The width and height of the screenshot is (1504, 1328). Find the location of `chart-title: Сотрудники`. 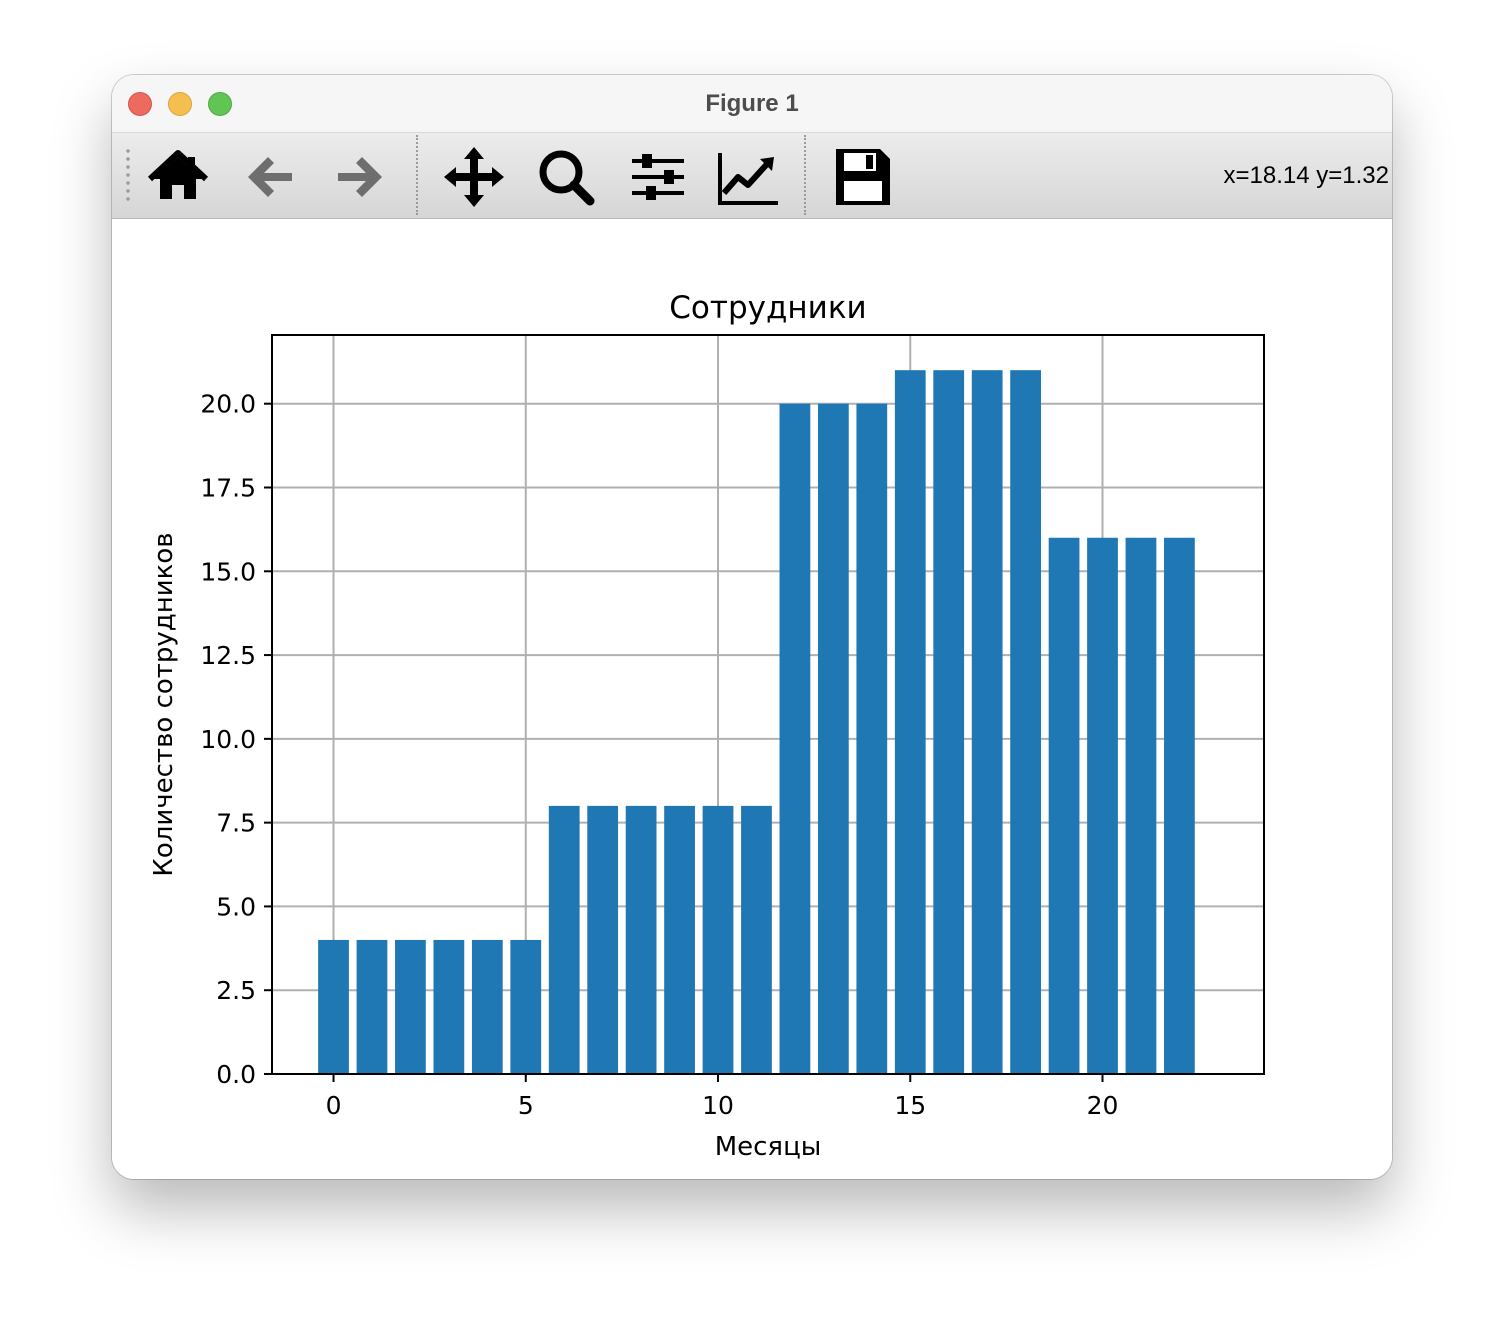

chart-title: Сотрудники is located at coordinates (767, 308).